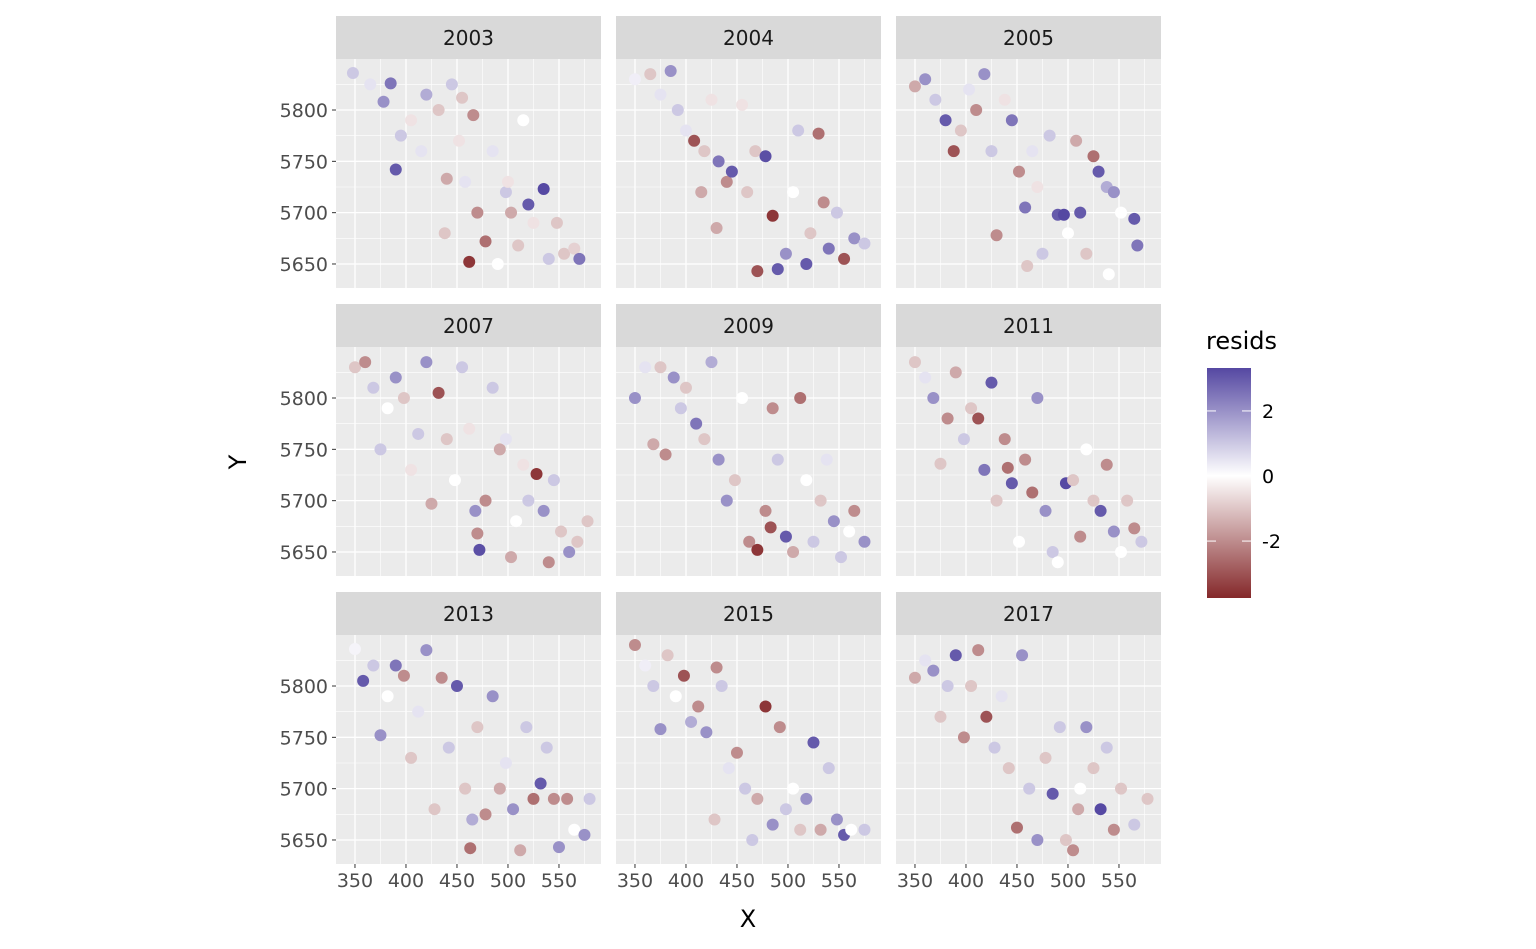 The image size is (1536, 949). I want to click on facet-panel-2005: 2005, so click(1028, 152).